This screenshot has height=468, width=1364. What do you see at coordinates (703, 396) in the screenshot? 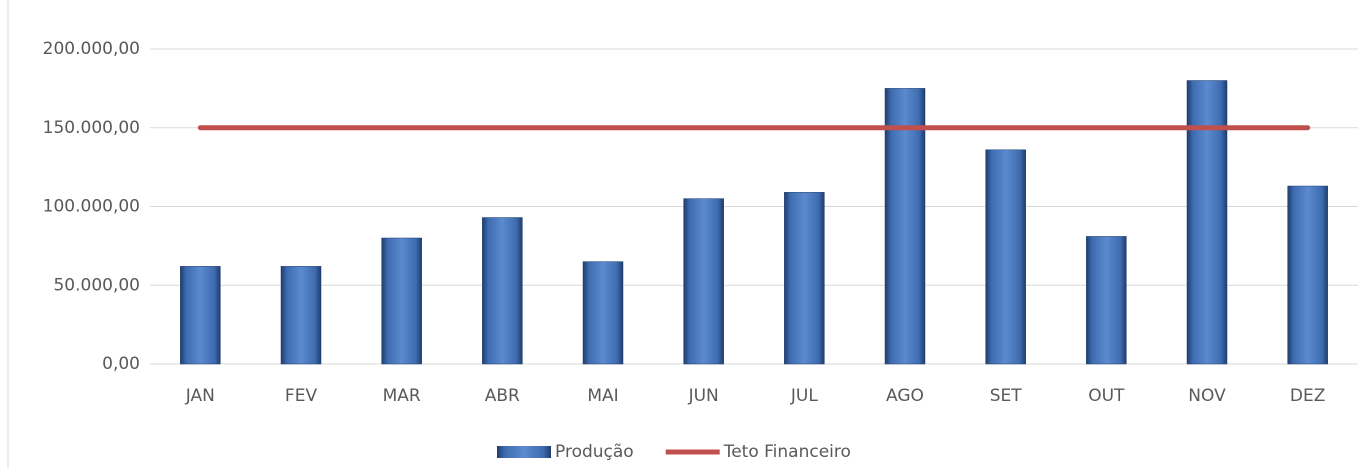
I see `x-tick-label: JUN` at bounding box center [703, 396].